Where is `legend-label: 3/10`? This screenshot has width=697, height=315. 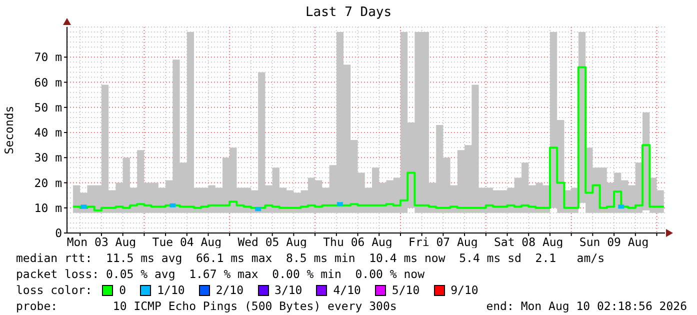 legend-label: 3/10 is located at coordinates (288, 290).